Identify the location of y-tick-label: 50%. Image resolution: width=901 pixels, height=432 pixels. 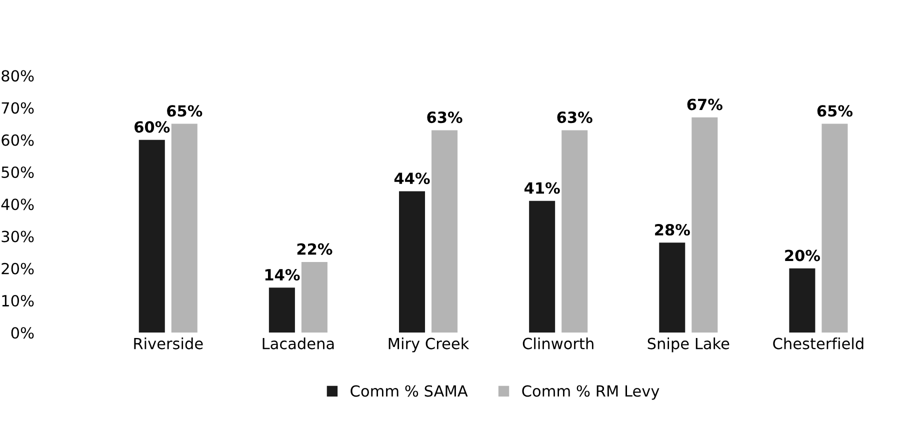
(18, 172).